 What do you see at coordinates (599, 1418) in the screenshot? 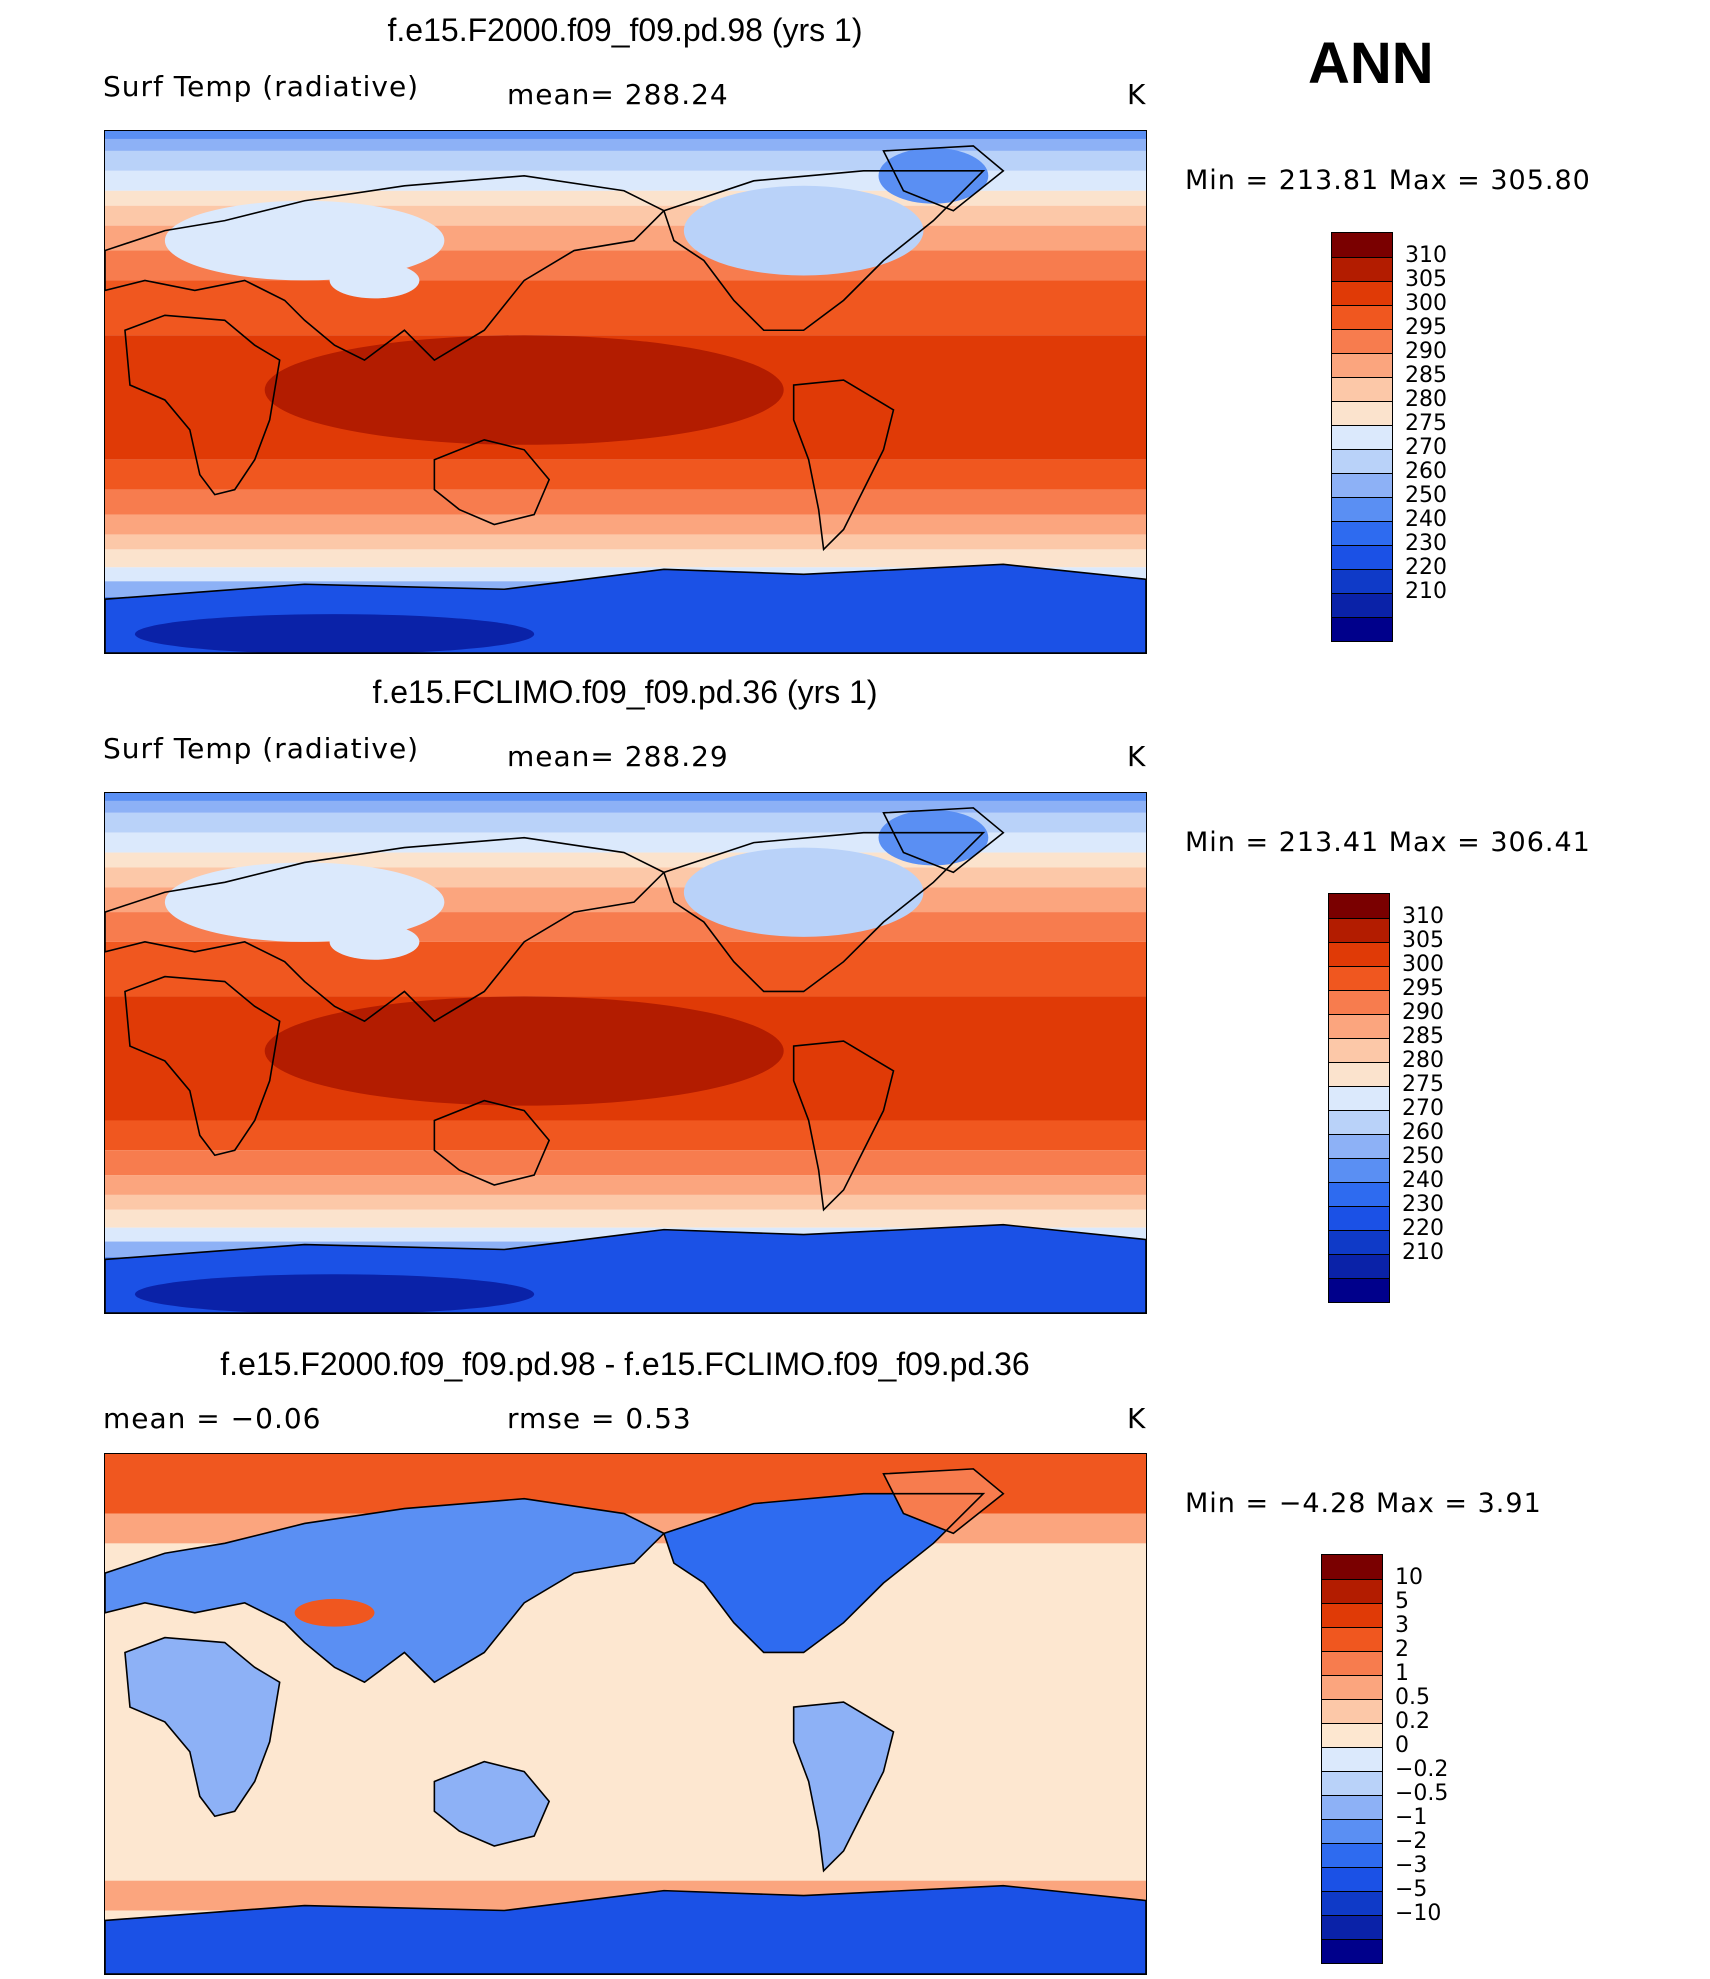
I see `rmse-label: rmse = 0.53` at bounding box center [599, 1418].